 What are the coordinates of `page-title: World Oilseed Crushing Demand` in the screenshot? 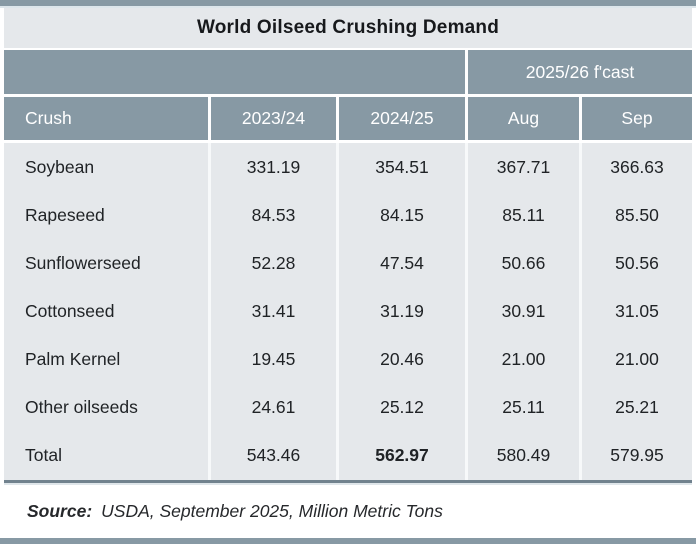 It's located at (348, 27).